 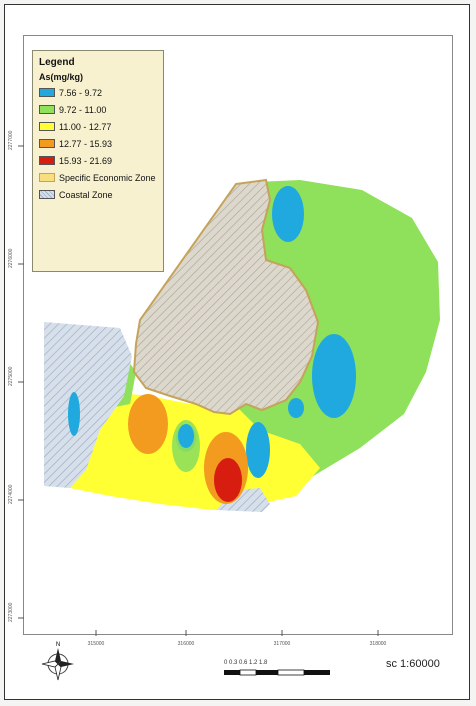 I want to click on legend-label: 15.93 - 21.69, so click(x=86, y=160).